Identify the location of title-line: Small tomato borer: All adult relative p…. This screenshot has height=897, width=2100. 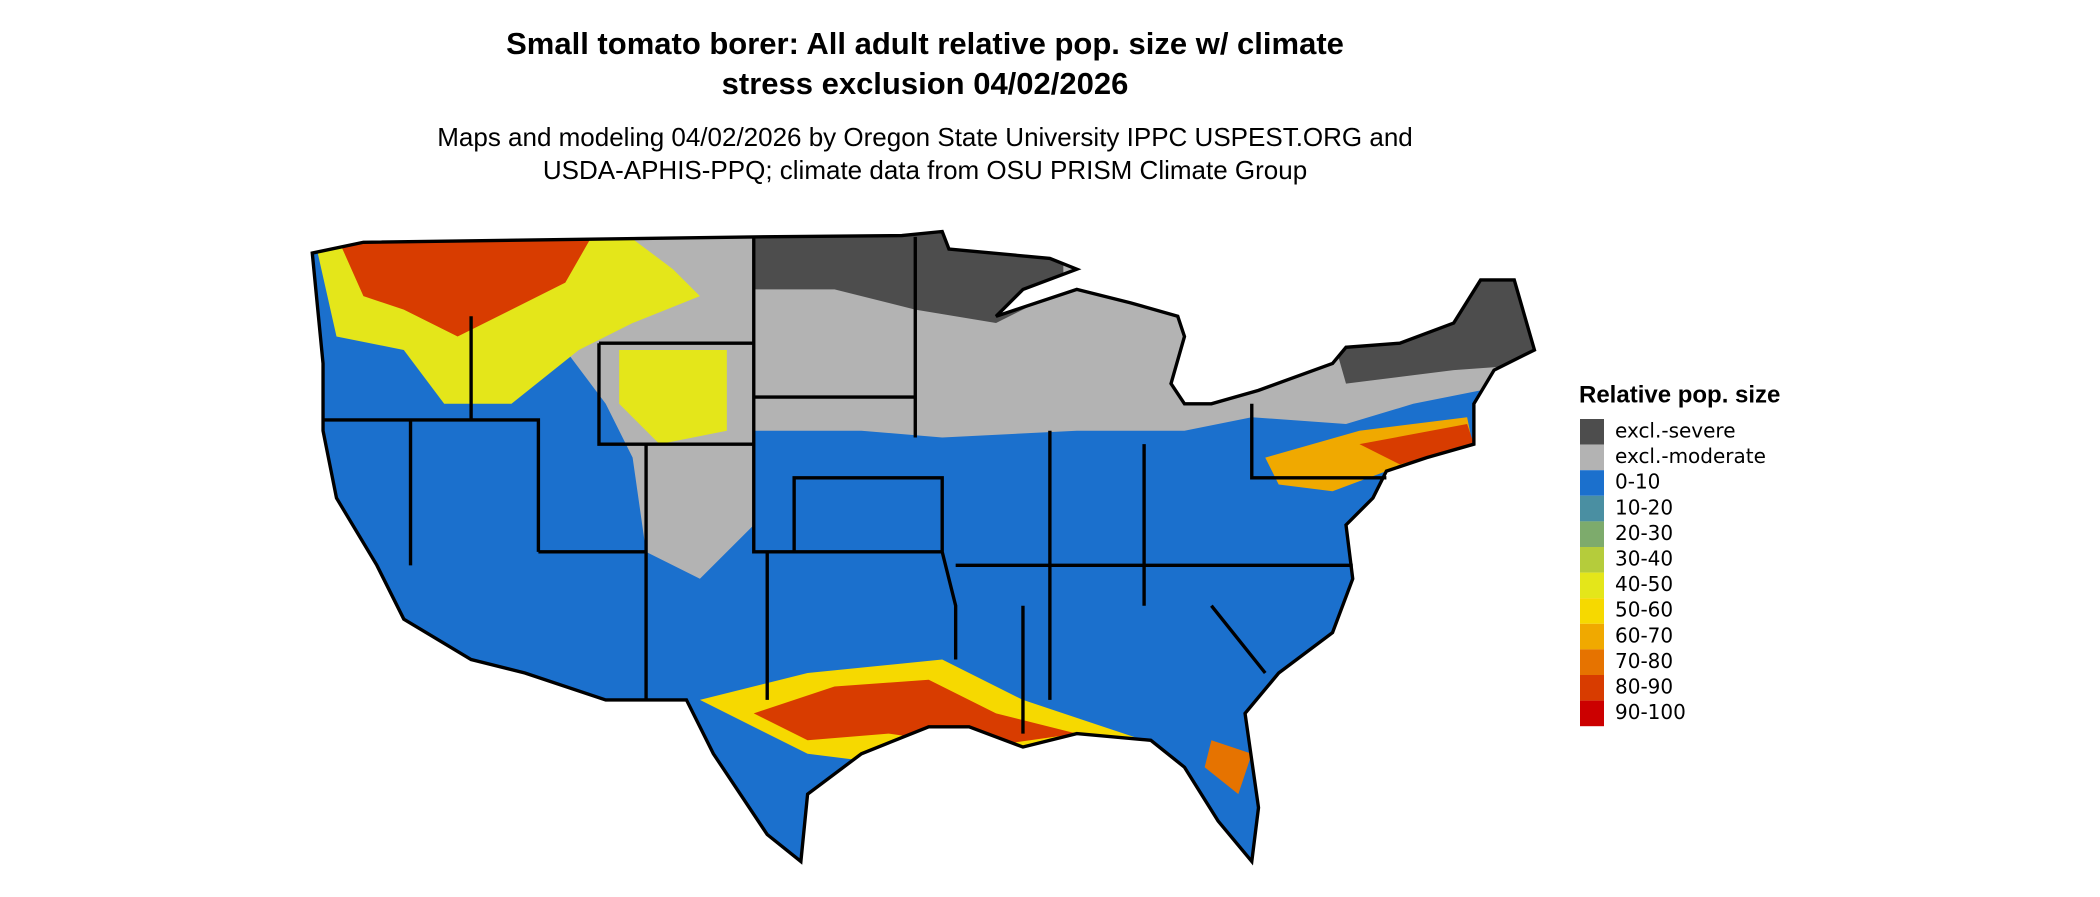
(925, 43).